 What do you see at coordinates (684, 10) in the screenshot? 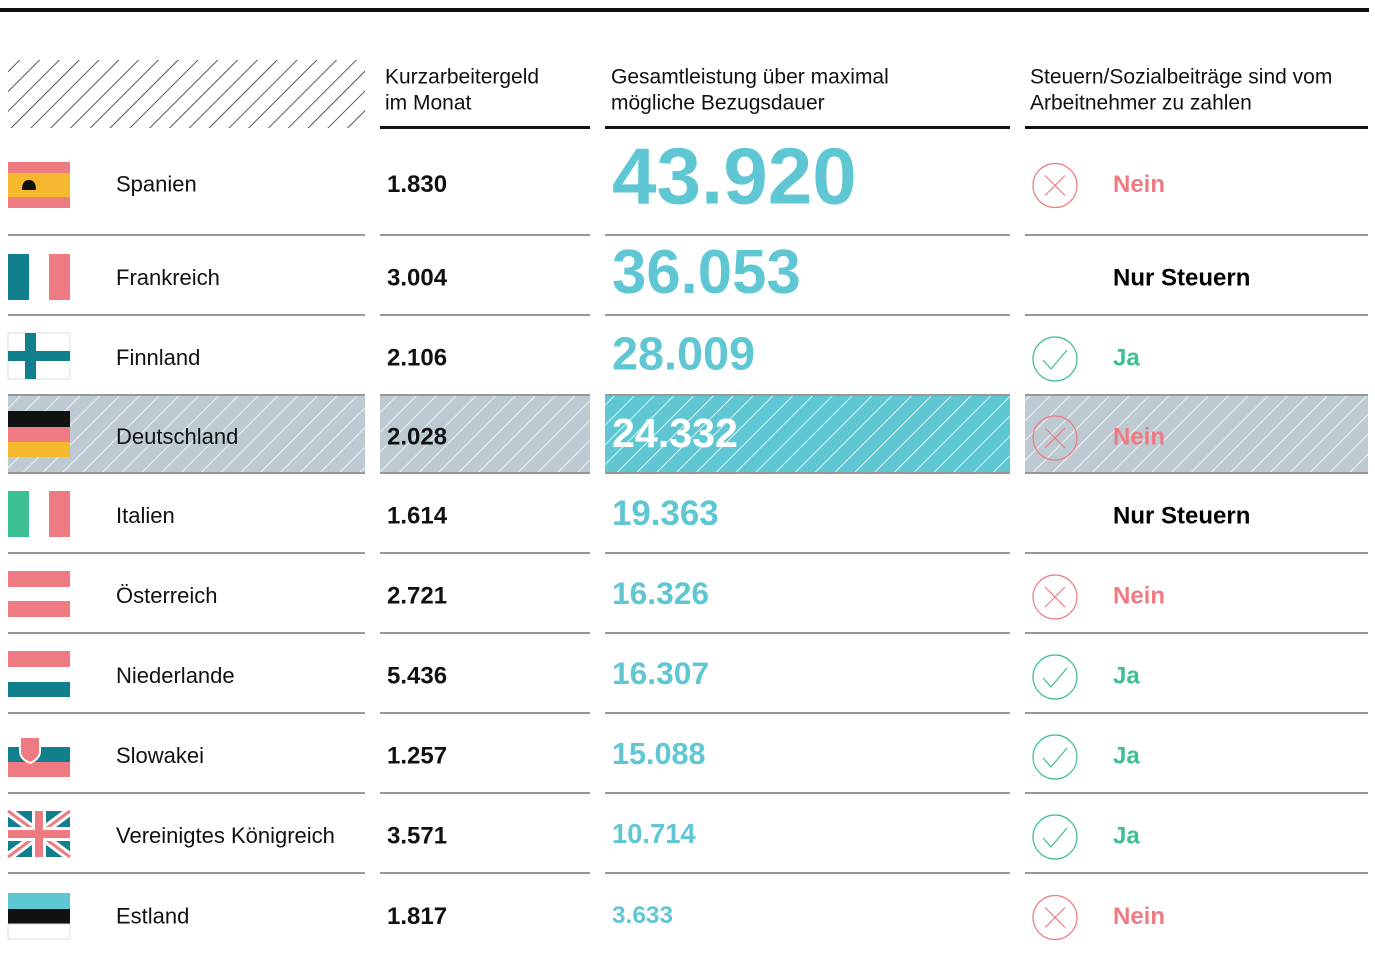
I see `top-rule` at bounding box center [684, 10].